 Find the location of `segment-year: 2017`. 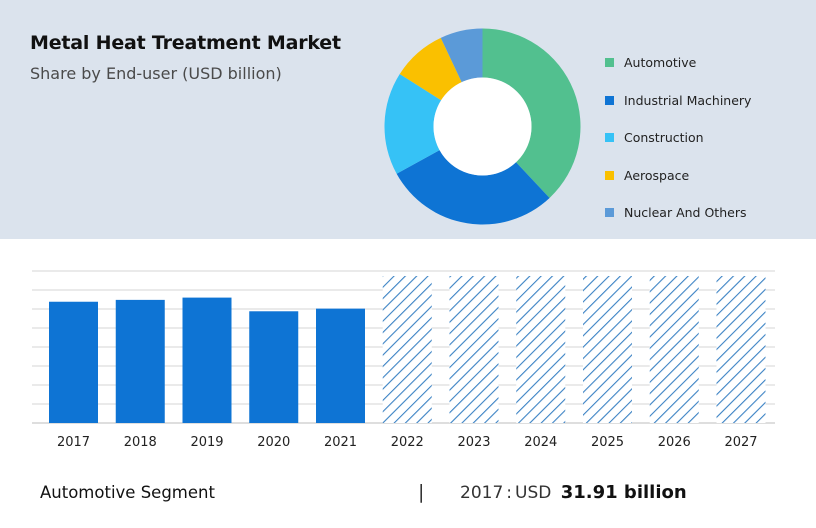

segment-year: 2017 is located at coordinates (482, 493).